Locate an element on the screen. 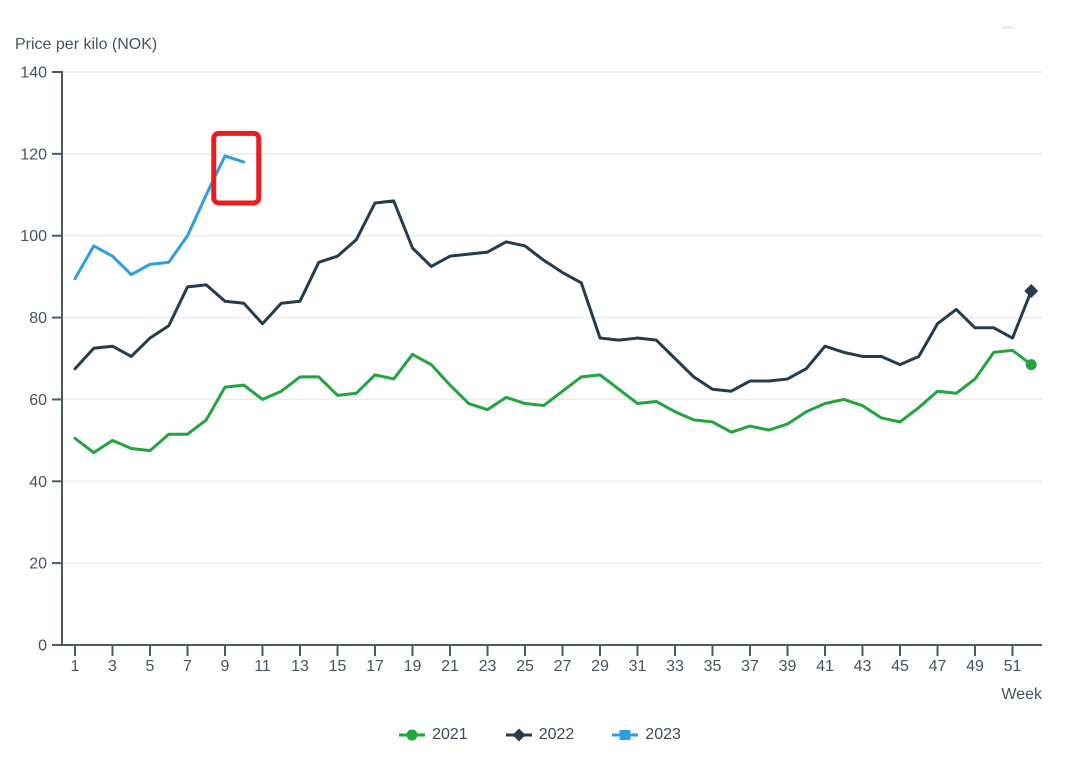 The width and height of the screenshot is (1080, 757). legend-item-2023: 2023 is located at coordinates (646, 735).